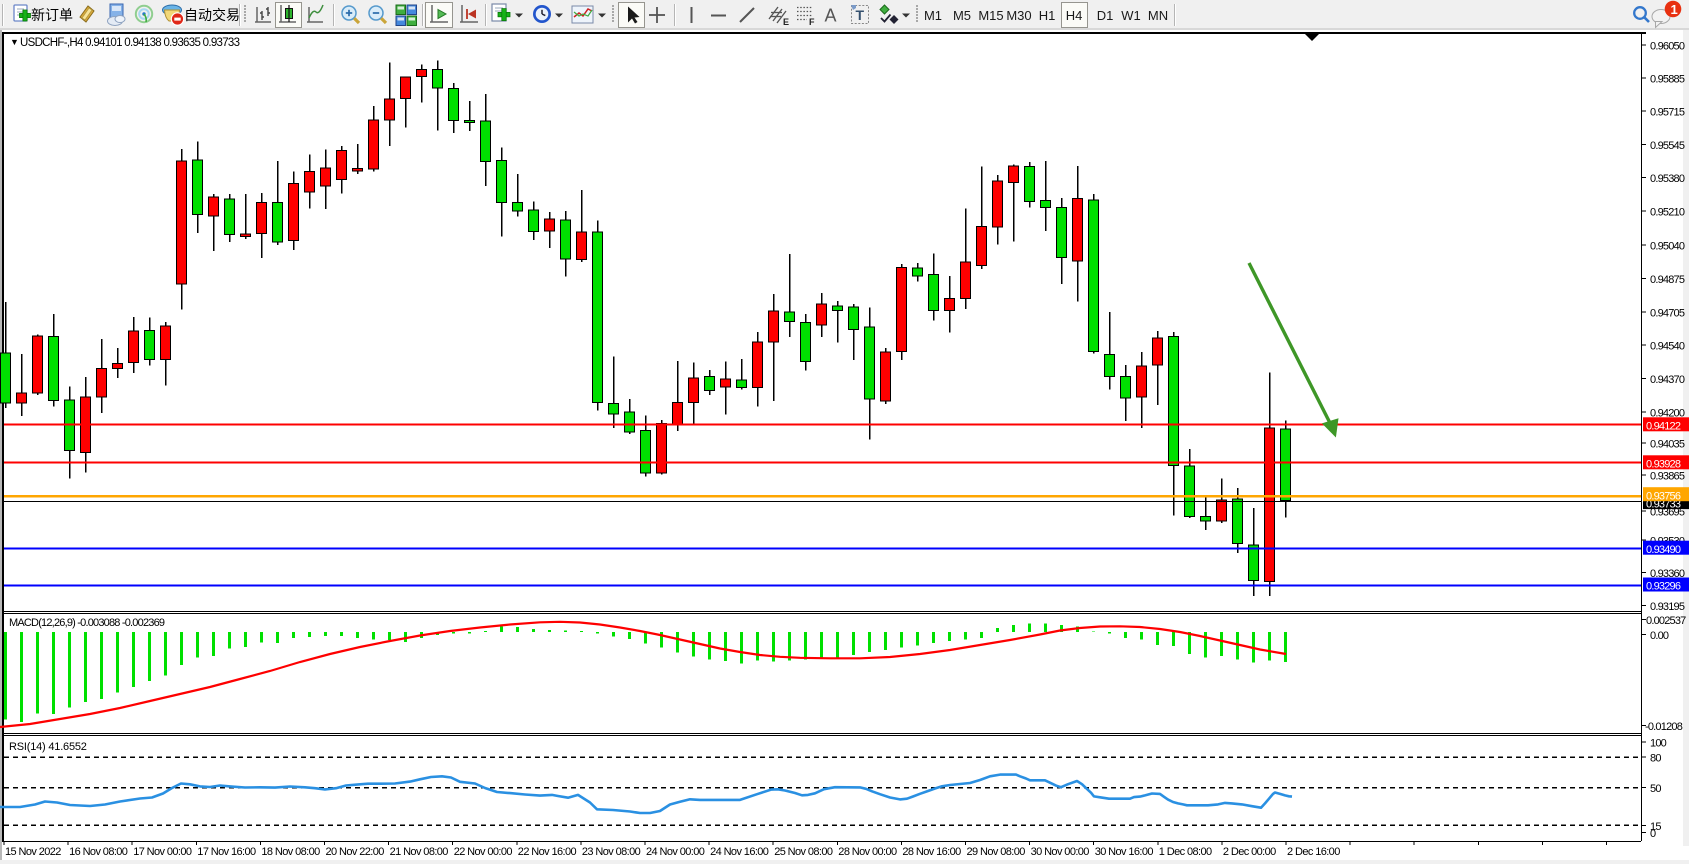 This screenshot has width=1689, height=864. What do you see at coordinates (1667, 113) in the screenshot?
I see `svg-text: 0.95715` at bounding box center [1667, 113].